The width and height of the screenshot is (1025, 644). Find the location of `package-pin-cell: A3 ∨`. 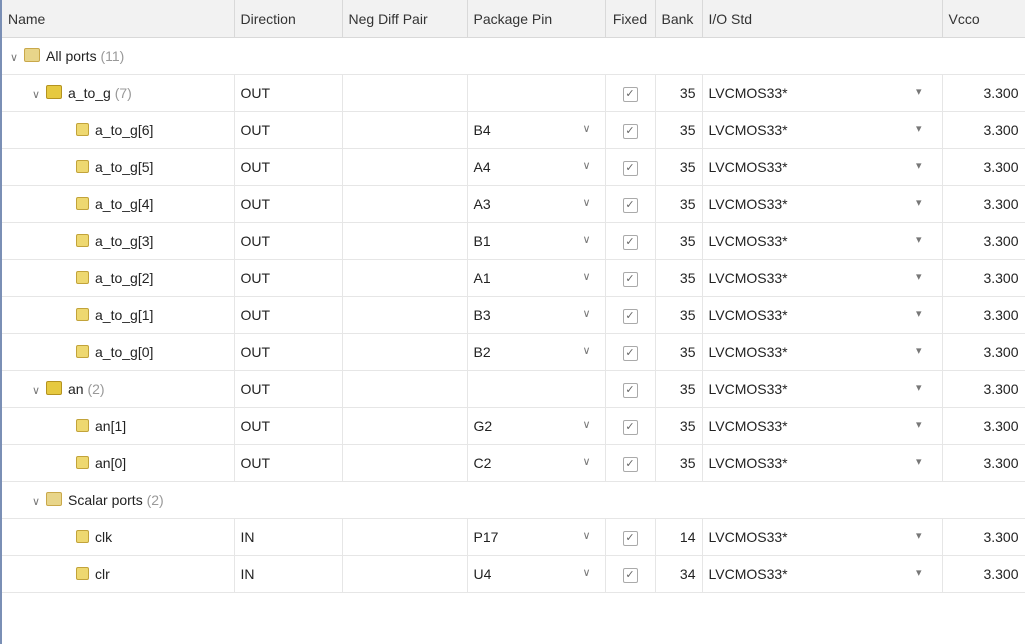

package-pin-cell: A3 ∨ is located at coordinates (536, 204).